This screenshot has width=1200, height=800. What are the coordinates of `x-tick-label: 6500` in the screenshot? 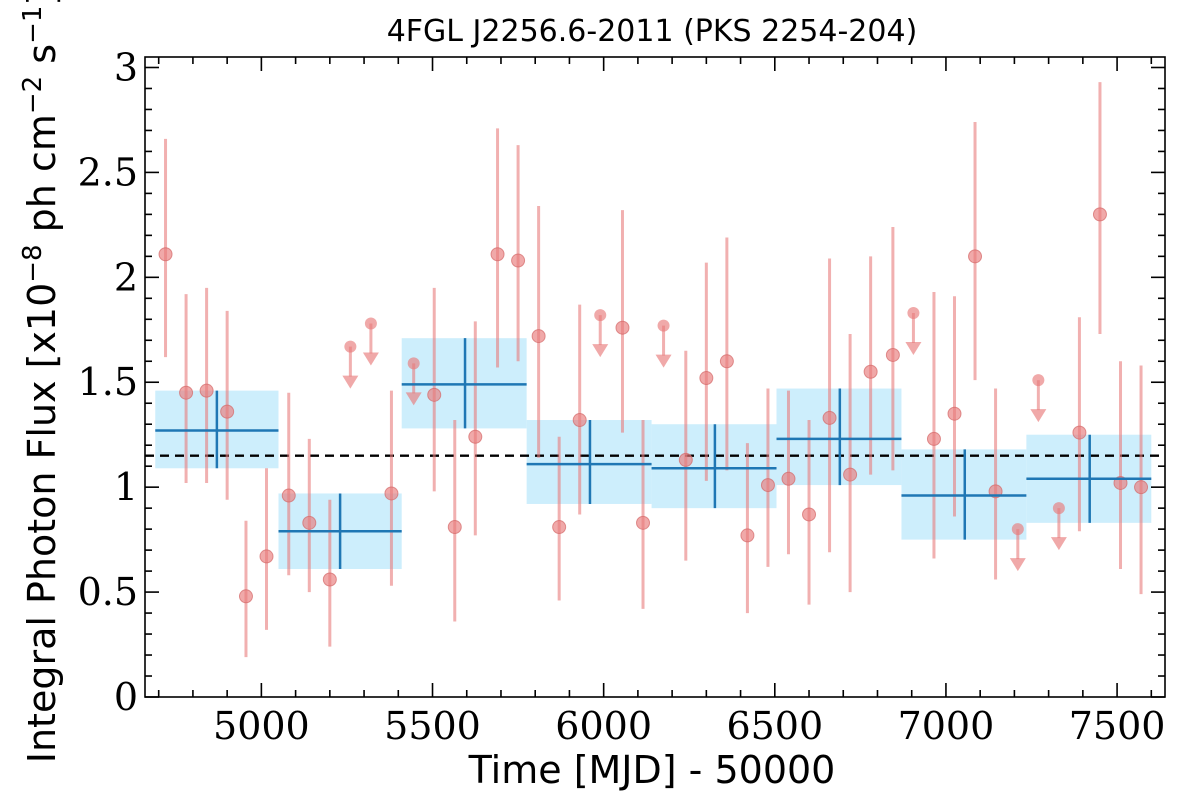 It's located at (774, 726).